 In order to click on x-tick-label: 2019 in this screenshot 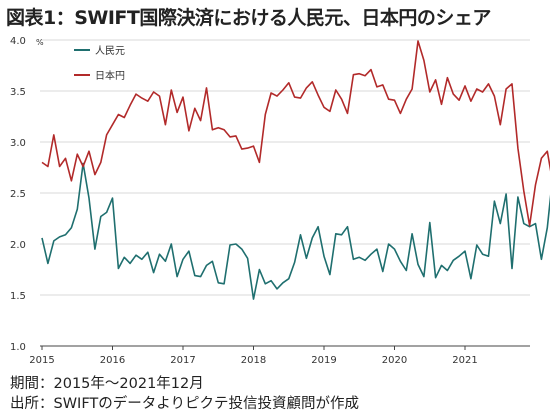, I will do `click(323, 360)`.